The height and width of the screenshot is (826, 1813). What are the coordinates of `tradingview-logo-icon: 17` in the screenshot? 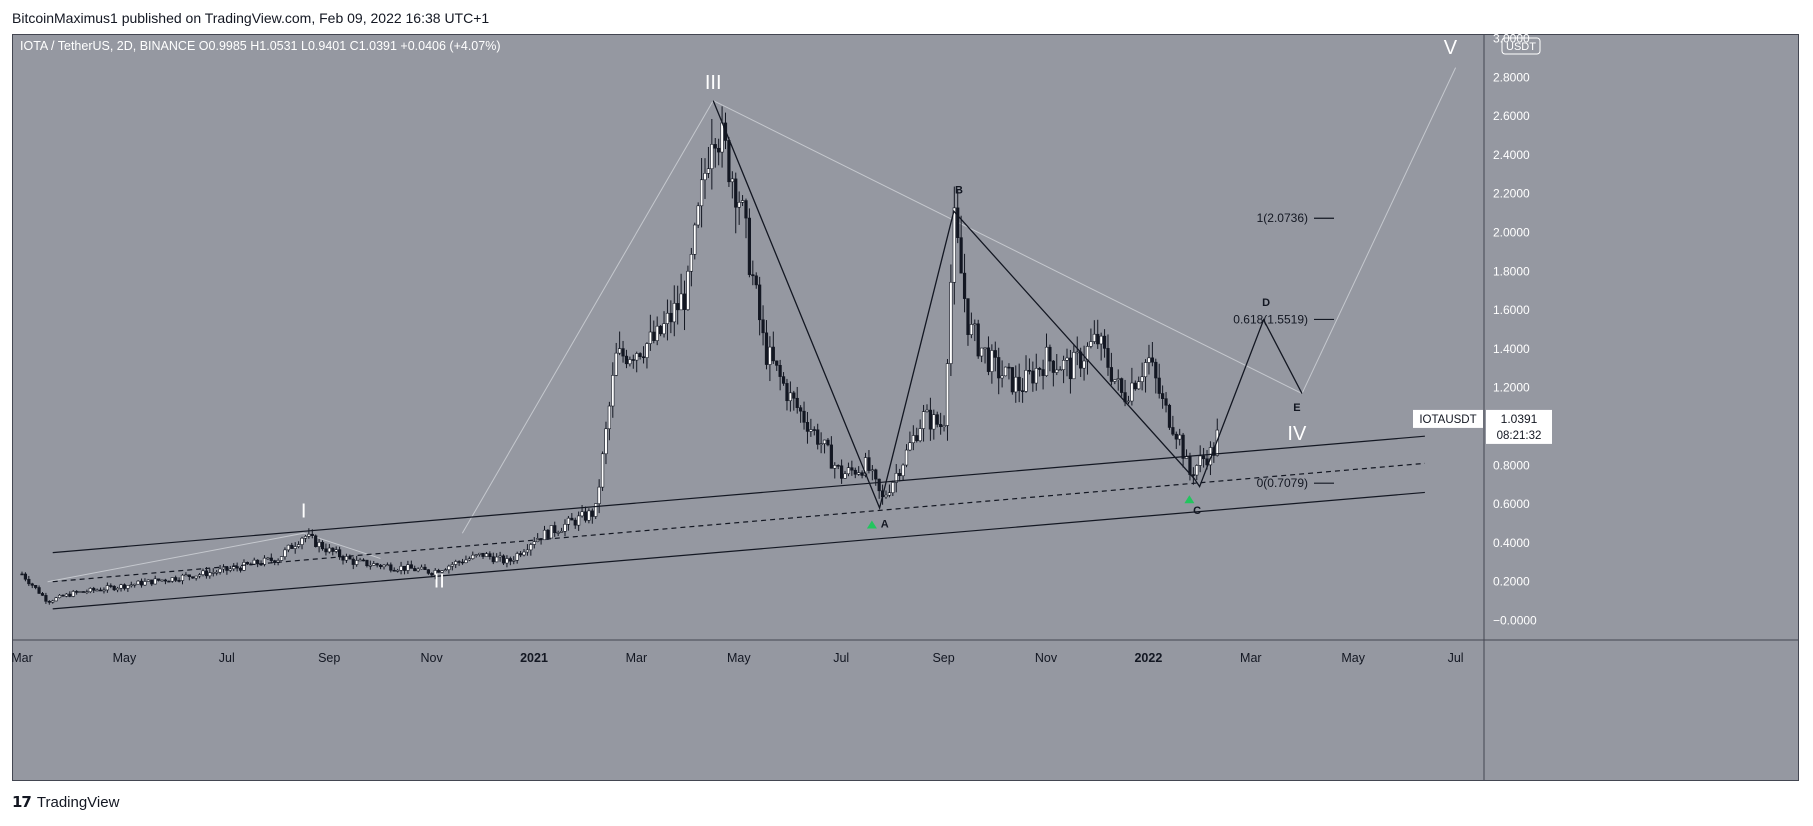 It's located at (22, 802).